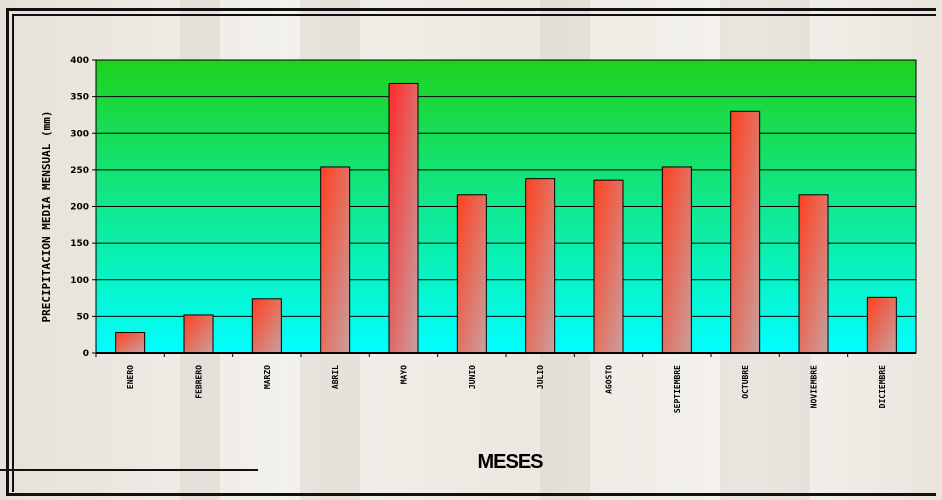 The width and height of the screenshot is (942, 500). I want to click on bar-diciembre, so click(881, 325).